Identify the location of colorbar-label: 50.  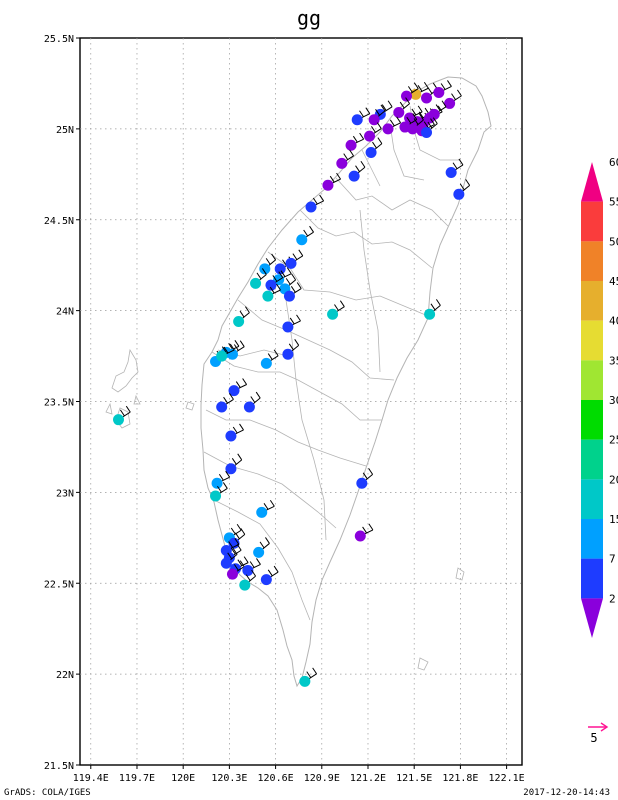
(613, 241).